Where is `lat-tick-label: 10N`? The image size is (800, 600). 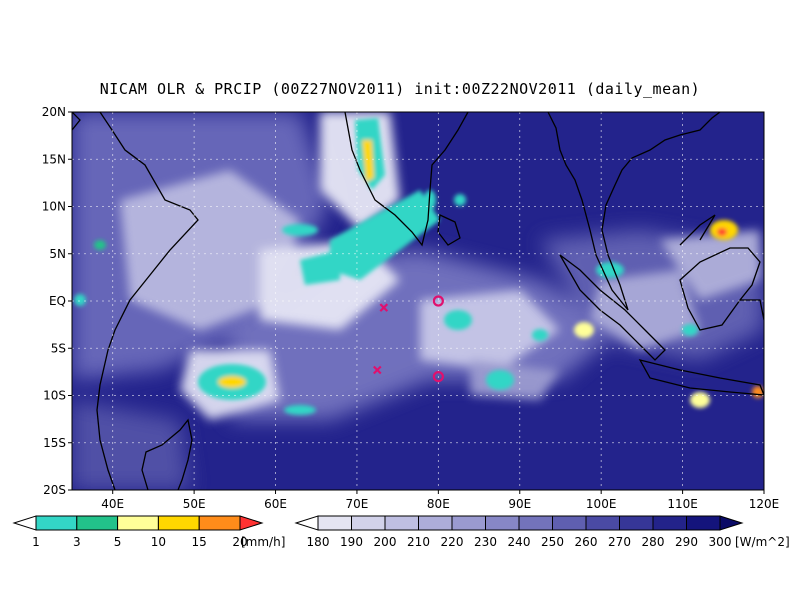
lat-tick-label: 10N is located at coordinates (54, 207).